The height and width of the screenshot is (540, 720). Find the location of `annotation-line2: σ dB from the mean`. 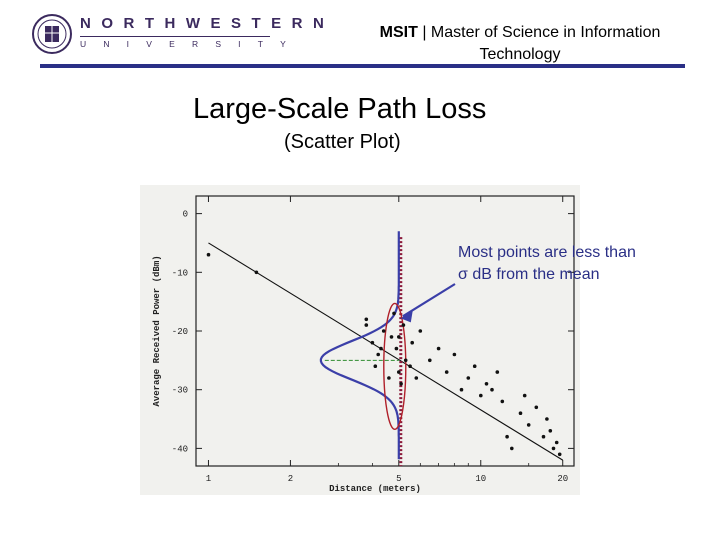

annotation-line2: σ dB from the mean is located at coordinates (547, 275).